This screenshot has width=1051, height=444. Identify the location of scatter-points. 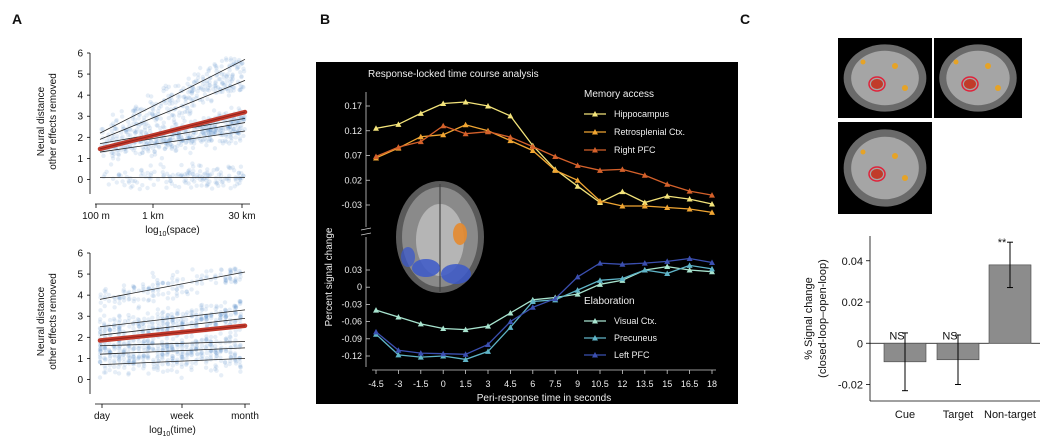
(170, 323).